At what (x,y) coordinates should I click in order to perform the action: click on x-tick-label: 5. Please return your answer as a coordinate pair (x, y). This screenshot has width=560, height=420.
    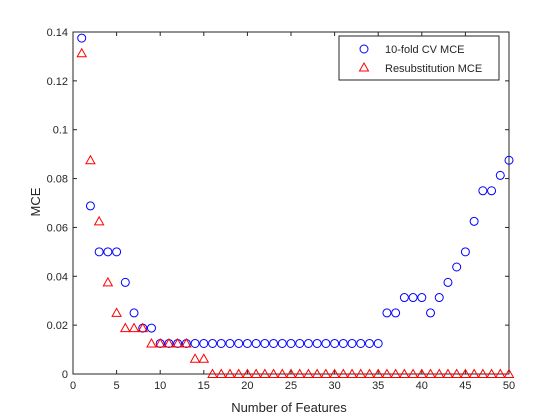
    Looking at the image, I should click on (117, 386).